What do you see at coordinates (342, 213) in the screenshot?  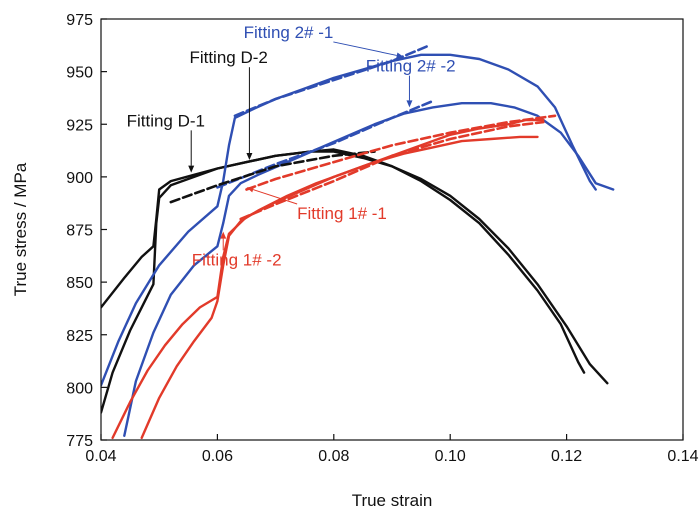 I see `annotation-label: Fitting 1# -1` at bounding box center [342, 213].